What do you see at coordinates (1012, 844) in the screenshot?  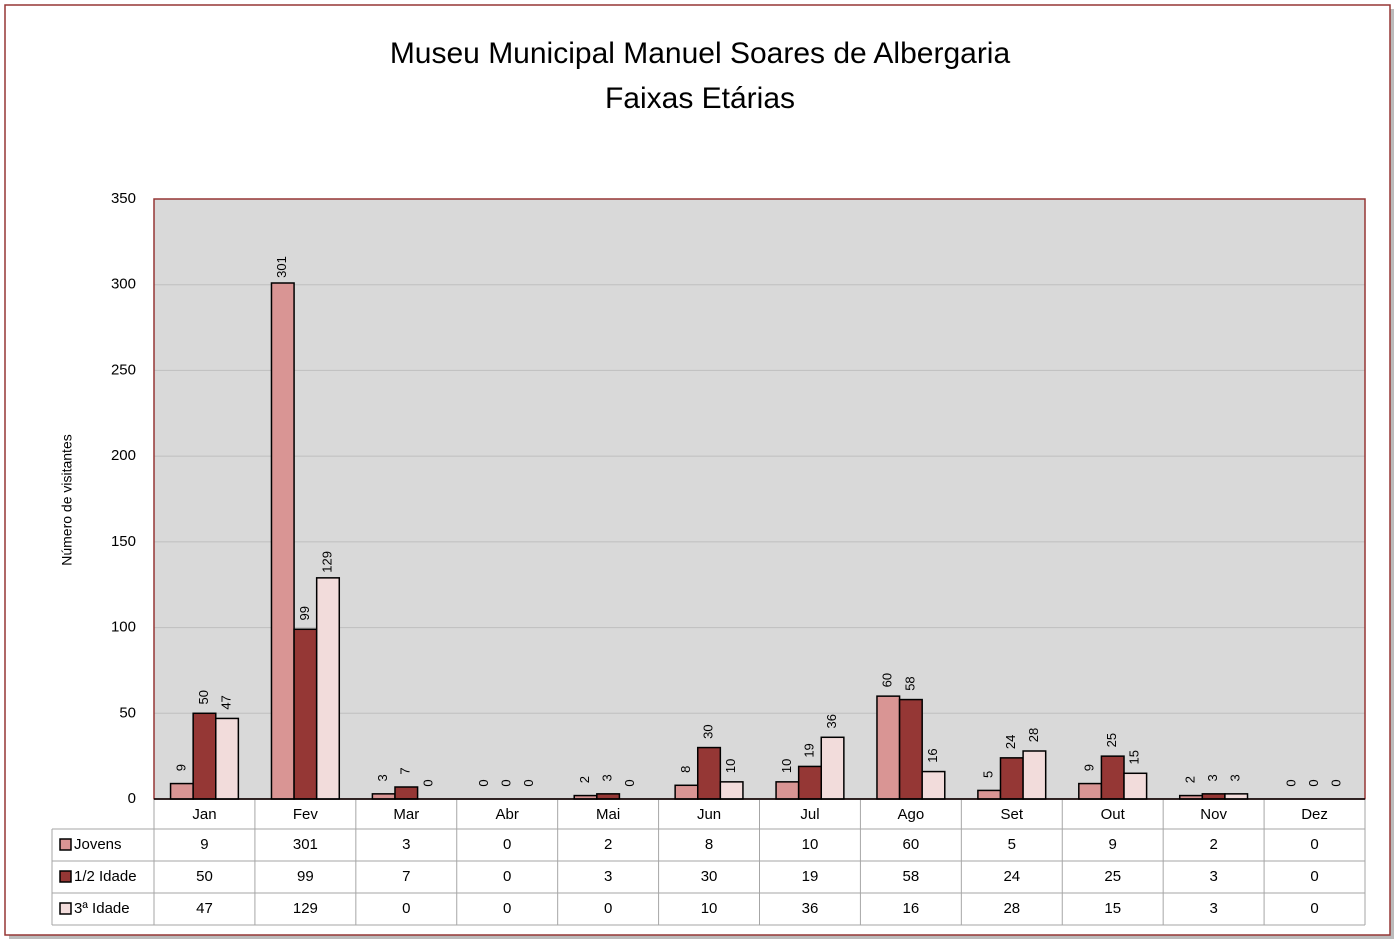 I see `table-value: 5` at bounding box center [1012, 844].